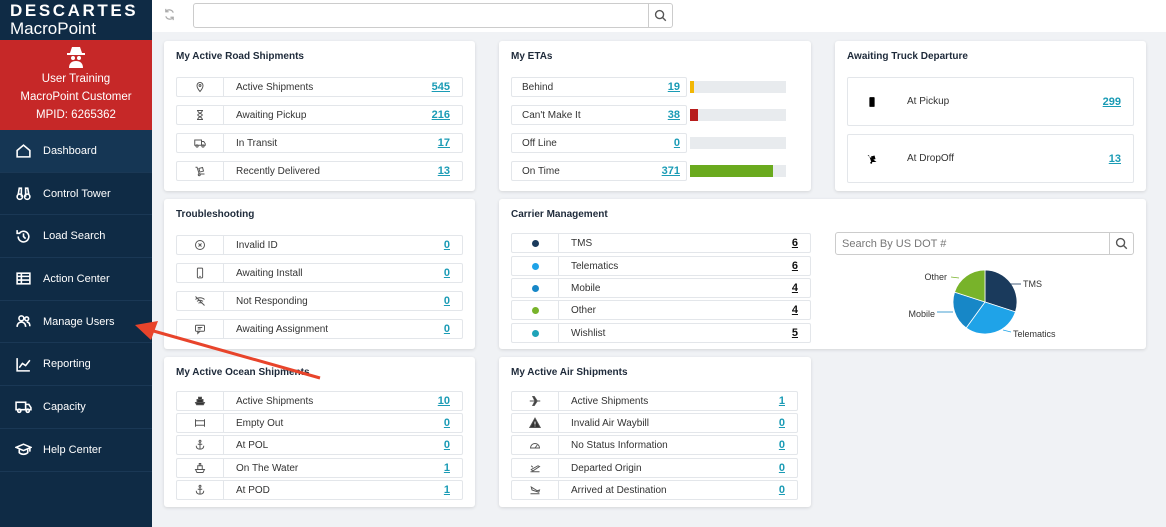 Image resolution: width=1166 pixels, height=527 pixels. I want to click on carrier-row: Mobile 4, so click(661, 288).